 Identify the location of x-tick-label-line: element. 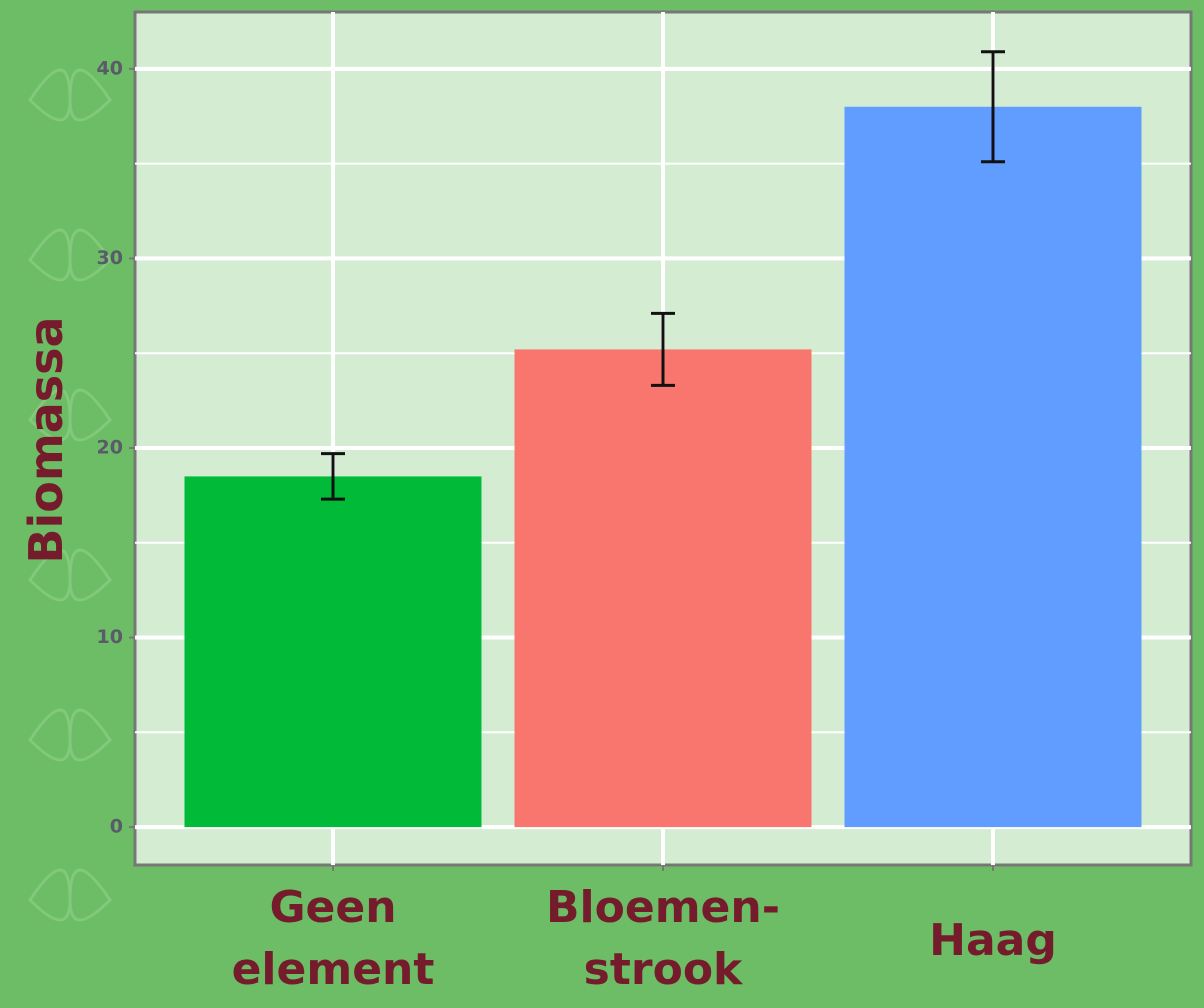
(333, 969).